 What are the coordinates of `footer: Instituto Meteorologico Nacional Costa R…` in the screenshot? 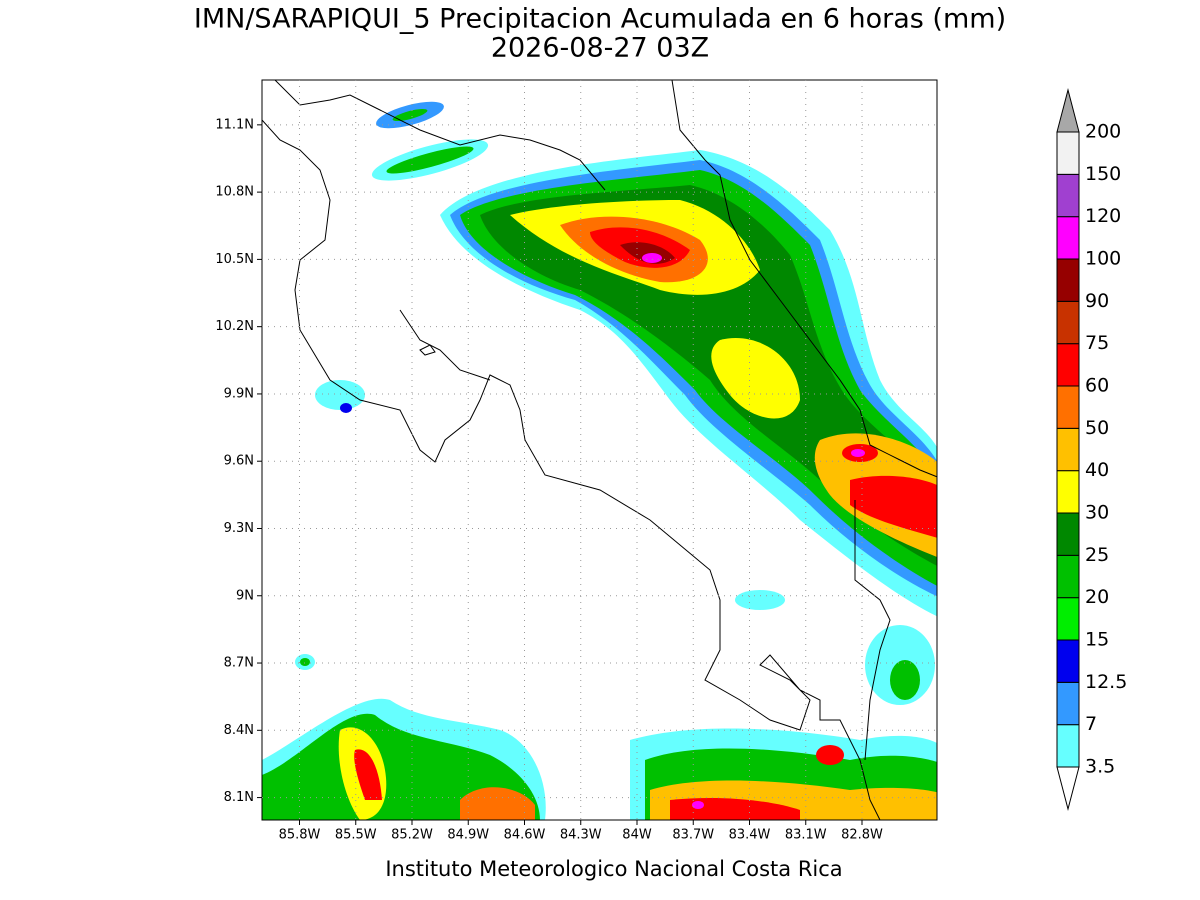 It's located at (613, 869).